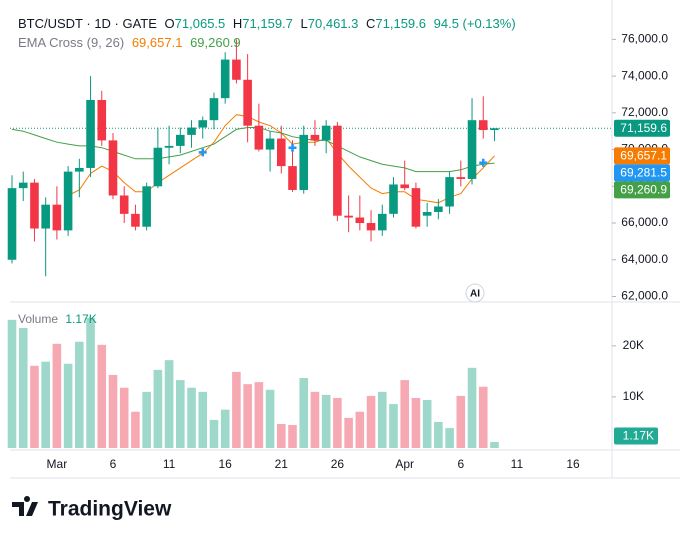  Describe the element at coordinates (338, 464) in the screenshot. I see `x-tick-label: 26` at that location.